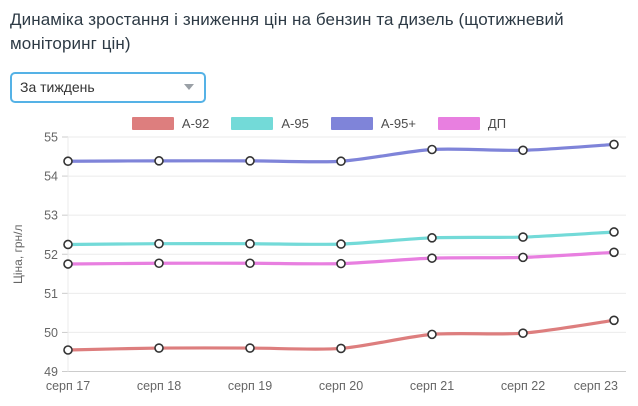 This screenshot has height=406, width=638. What do you see at coordinates (51, 176) in the screenshot?
I see `y-axis-tick-label: 54` at bounding box center [51, 176].